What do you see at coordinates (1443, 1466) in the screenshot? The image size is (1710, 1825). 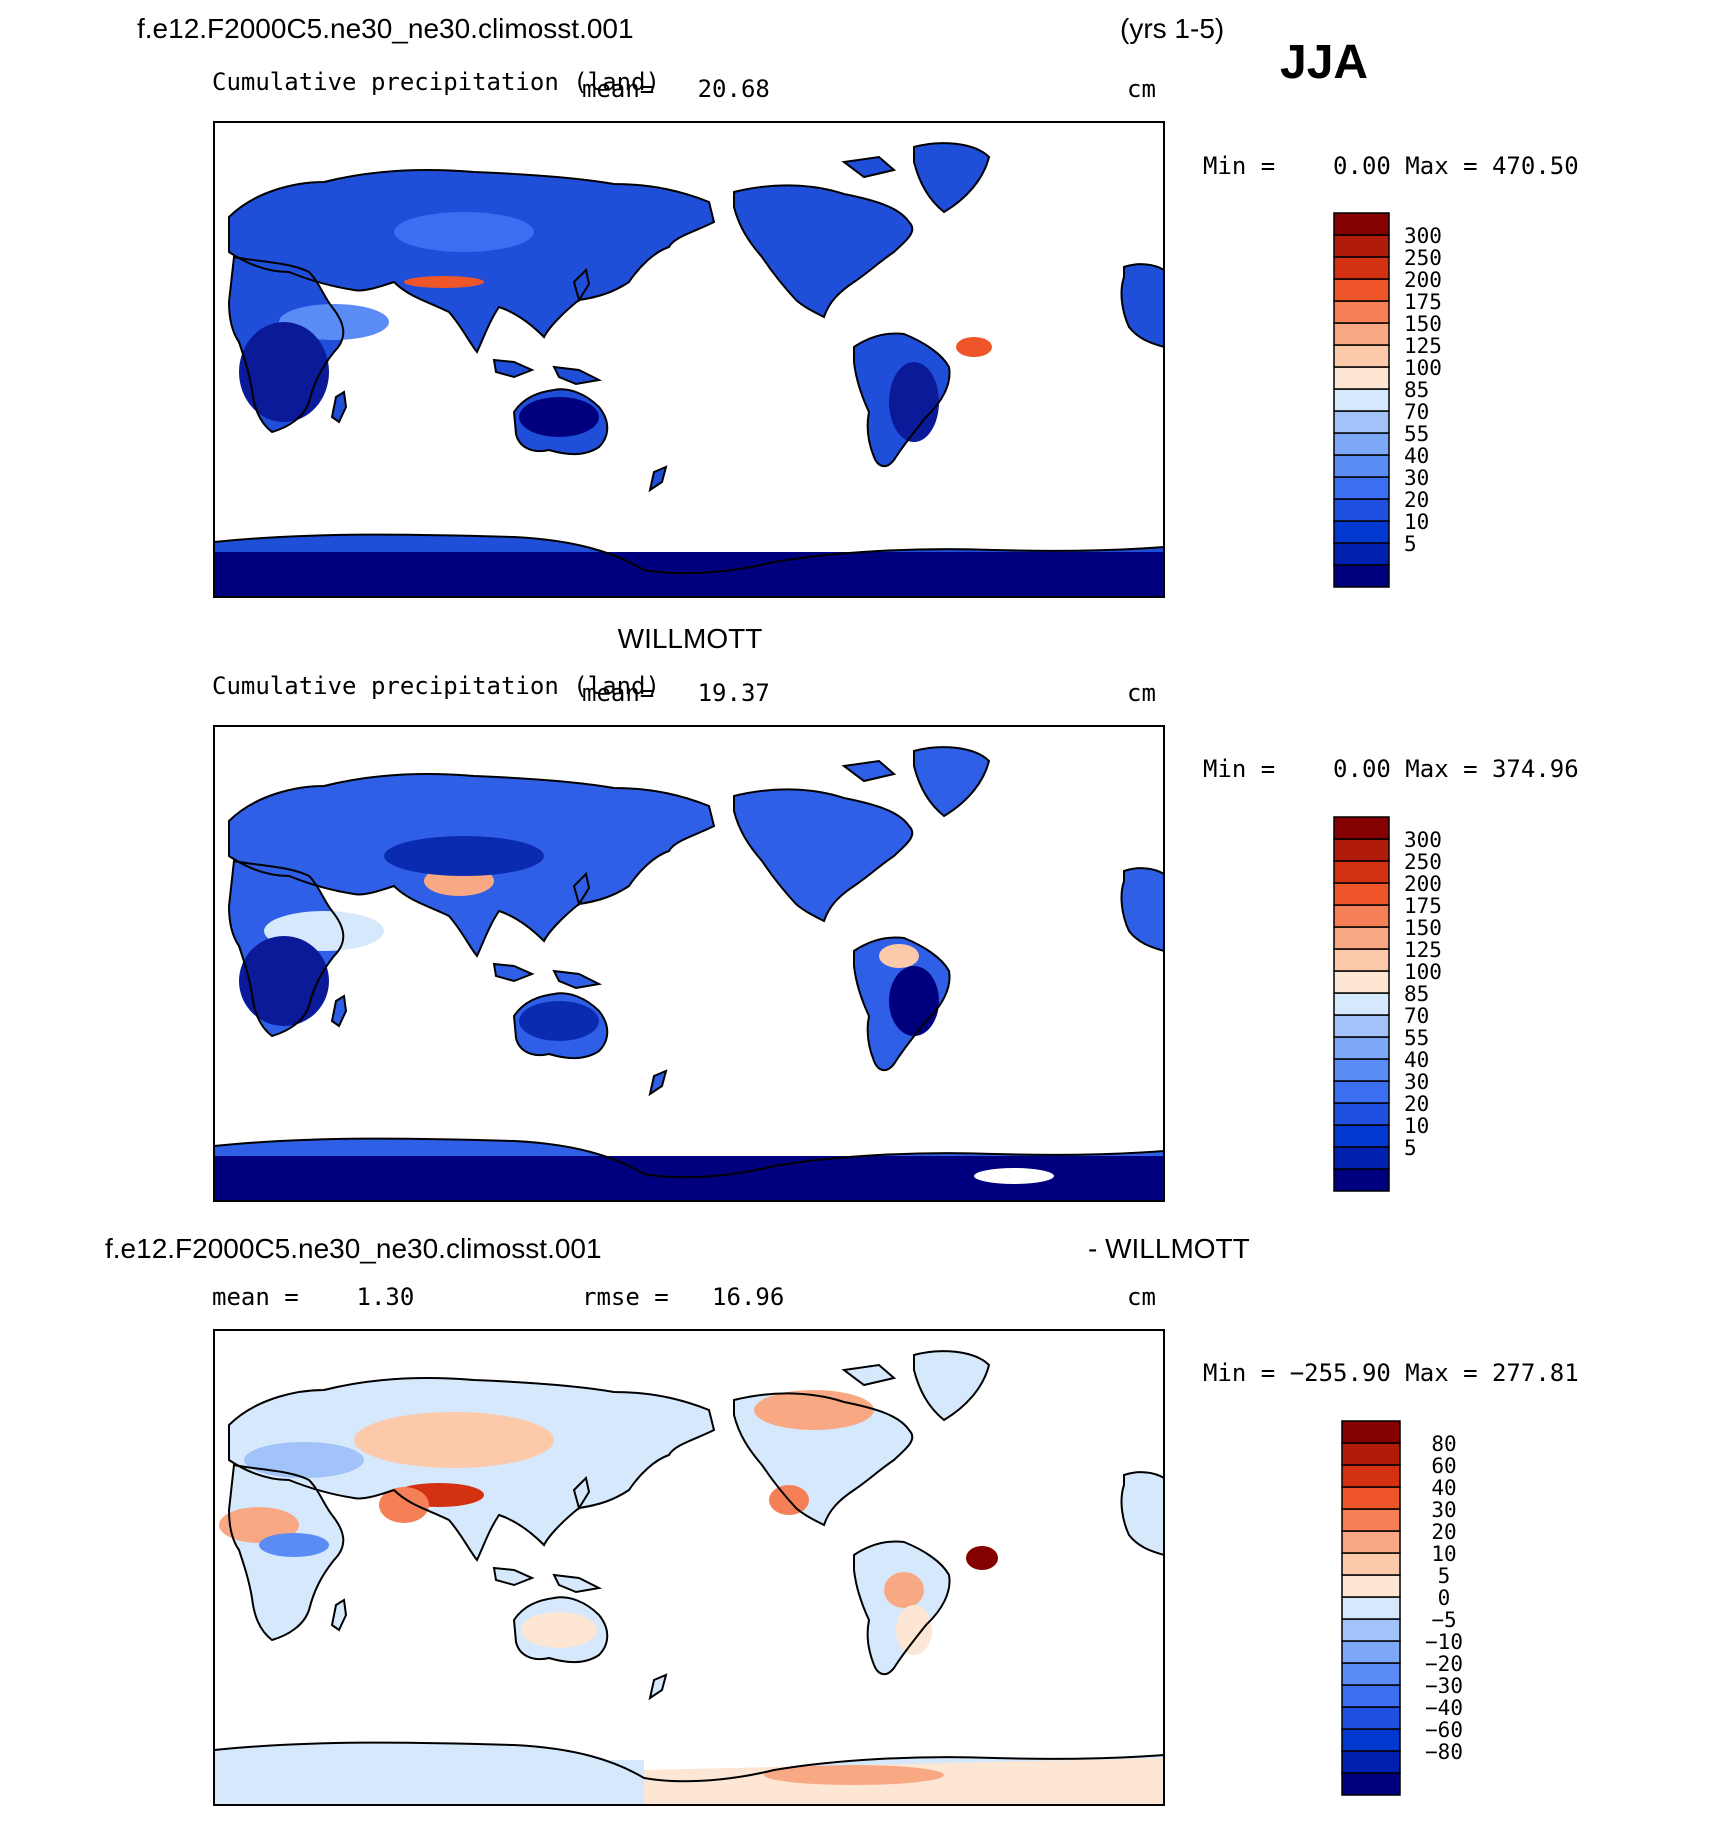 I see `colorbar-label: 60` at bounding box center [1443, 1466].